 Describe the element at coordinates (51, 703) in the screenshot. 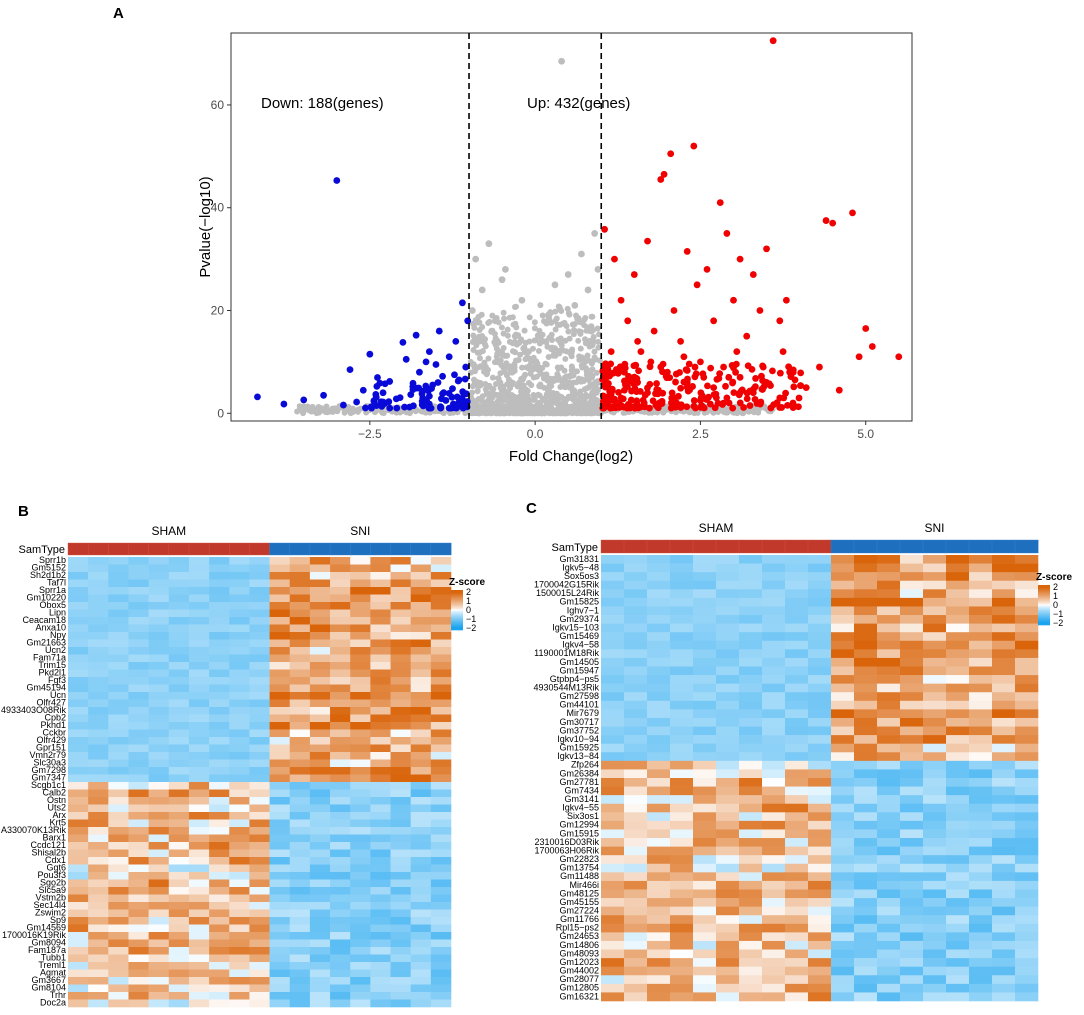

I see `gene-label: Olfr427` at that location.